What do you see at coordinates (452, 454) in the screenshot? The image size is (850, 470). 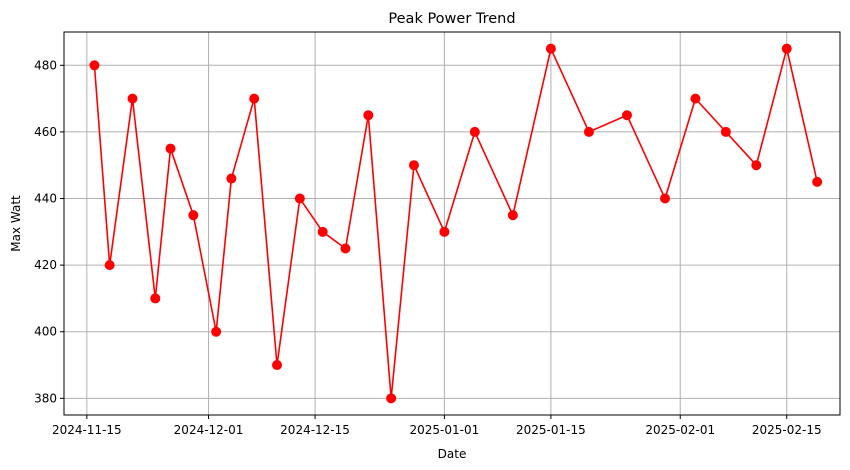 I see `x-axis-title: Date` at bounding box center [452, 454].